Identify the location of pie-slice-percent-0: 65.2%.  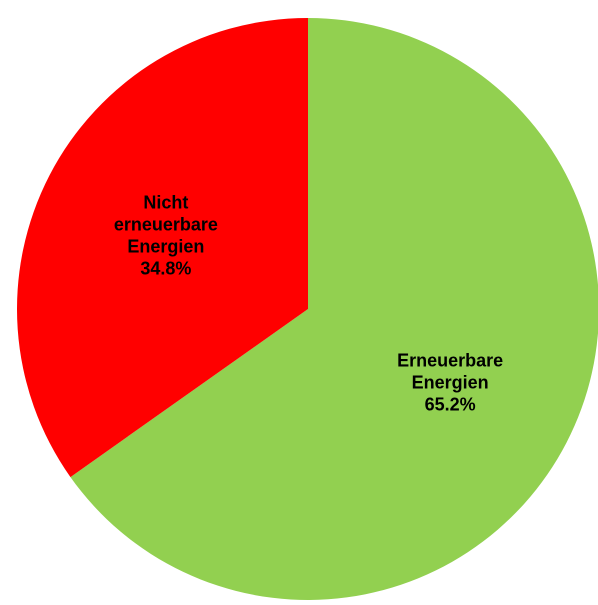
(450, 405).